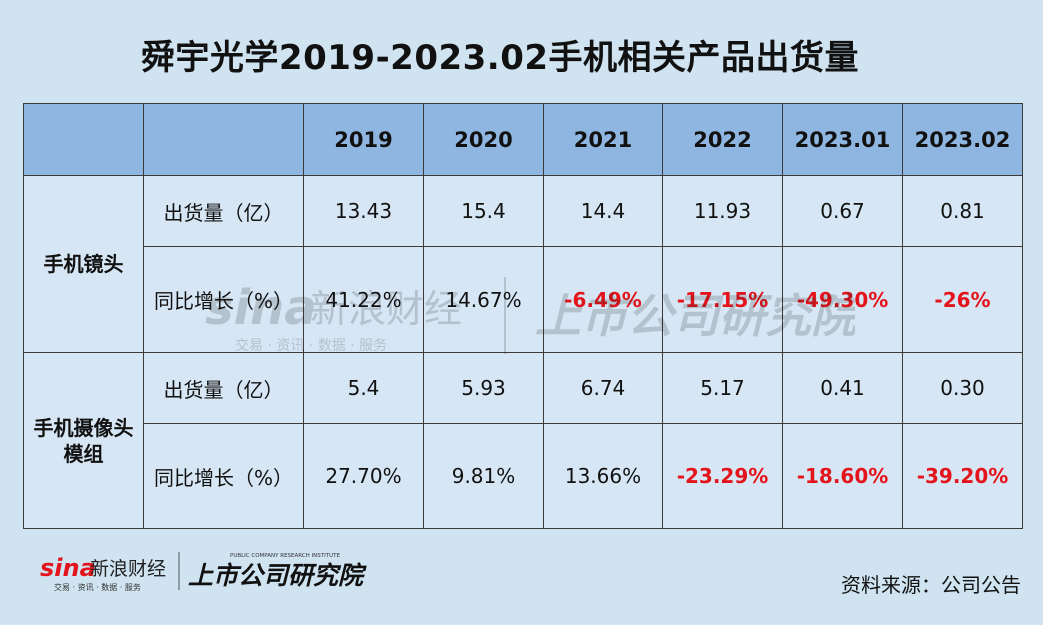  I want to click on svg-text:PUBLIC COMPANY RESEARCH INSTIT: PUBLIC COMPANY RESEARCH INSTITUTE, so click(285, 556).